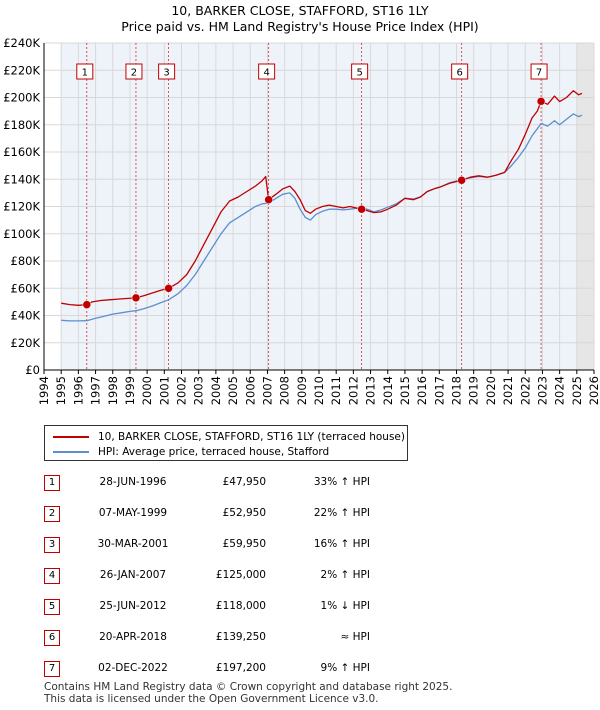 The height and width of the screenshot is (710, 600). What do you see at coordinates (166, 73) in the screenshot?
I see `sale-marker-label: 3` at bounding box center [166, 73].